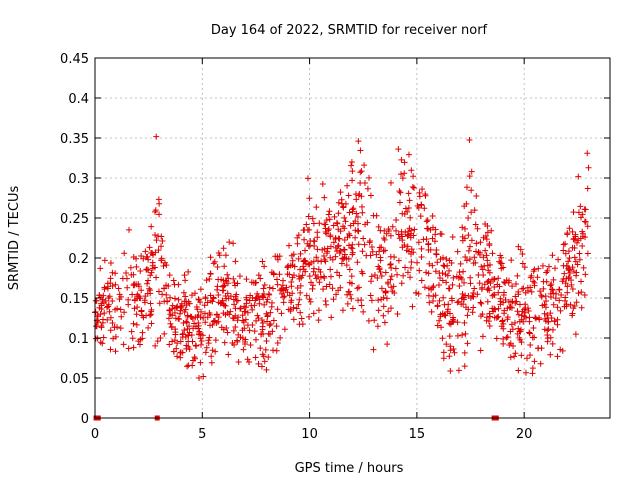 This screenshot has width=640, height=485. I want to click on y-axis-label: SRMTID / TECUs, so click(14, 238).